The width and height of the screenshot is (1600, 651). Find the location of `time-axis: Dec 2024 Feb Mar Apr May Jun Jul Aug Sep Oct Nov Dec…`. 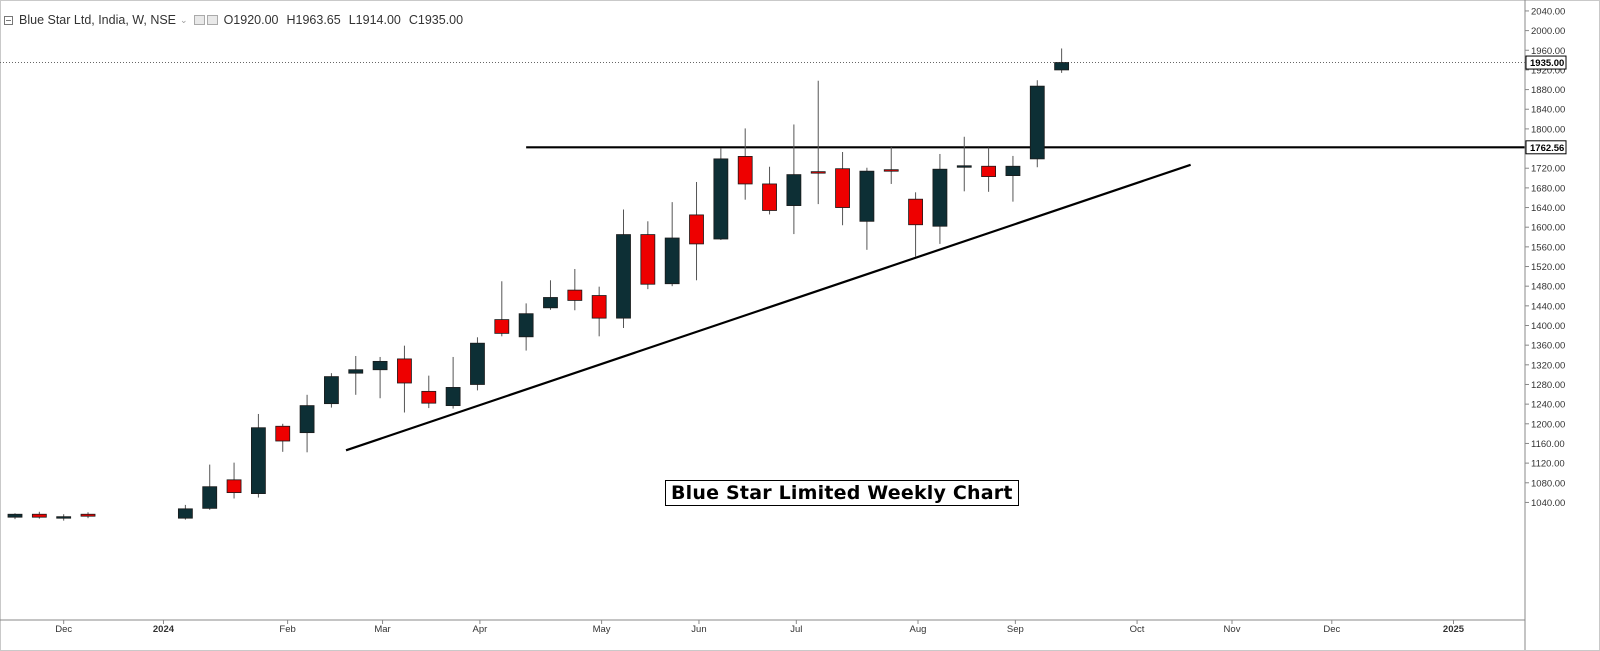

time-axis: Dec 2024 Feb Mar Apr May Jun Jul Aug Sep Oct Nov Dec… is located at coordinates (762, 627).